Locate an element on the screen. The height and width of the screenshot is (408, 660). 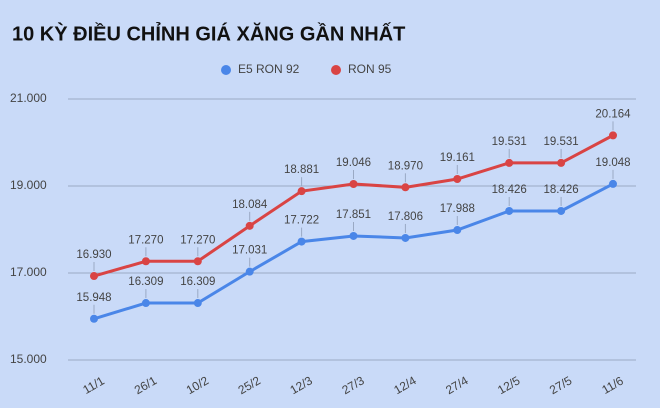
y-tick-label: 21.000 is located at coordinates (28, 98).